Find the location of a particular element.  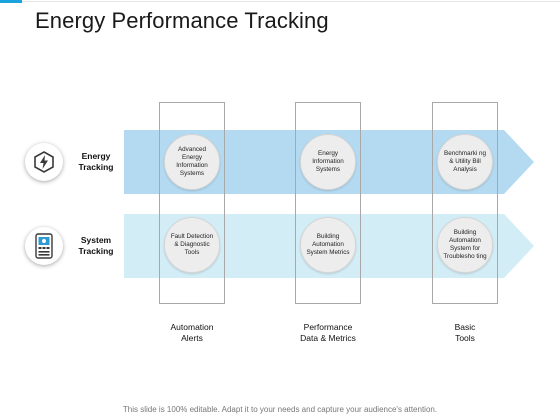

node-label: Energy Information Systems is located at coordinates (328, 161).